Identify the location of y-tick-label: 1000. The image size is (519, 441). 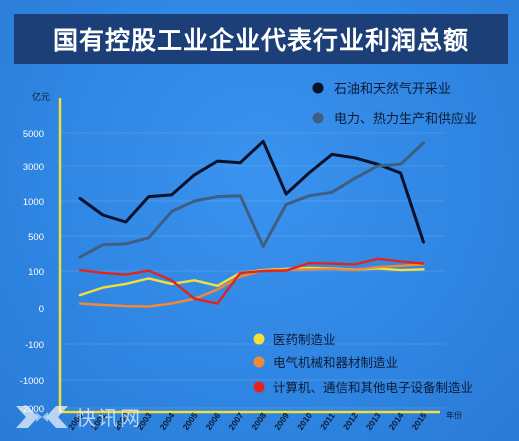
(33, 202).